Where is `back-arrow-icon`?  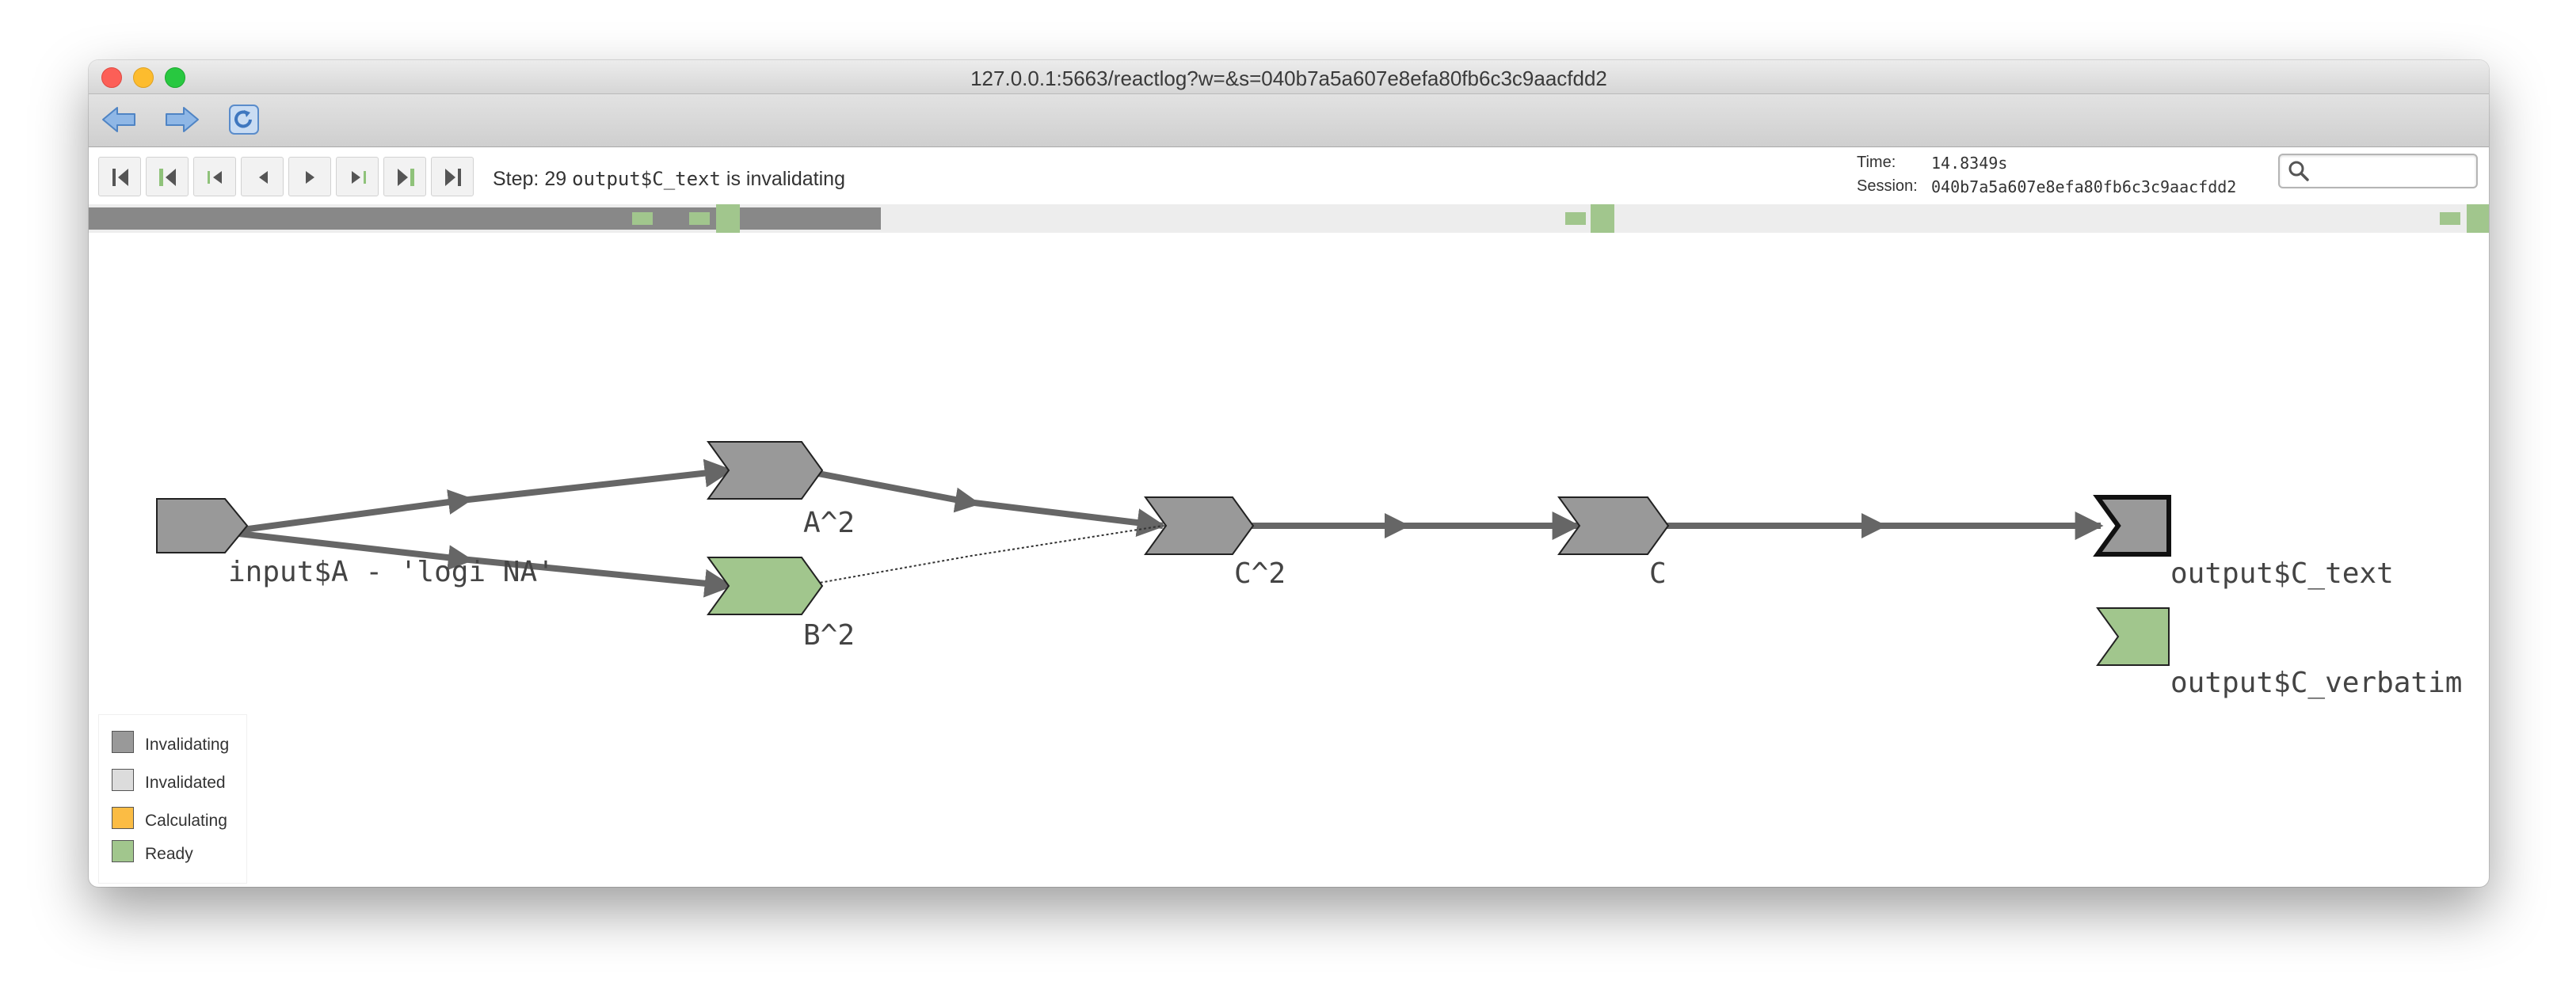 back-arrow-icon is located at coordinates (119, 119).